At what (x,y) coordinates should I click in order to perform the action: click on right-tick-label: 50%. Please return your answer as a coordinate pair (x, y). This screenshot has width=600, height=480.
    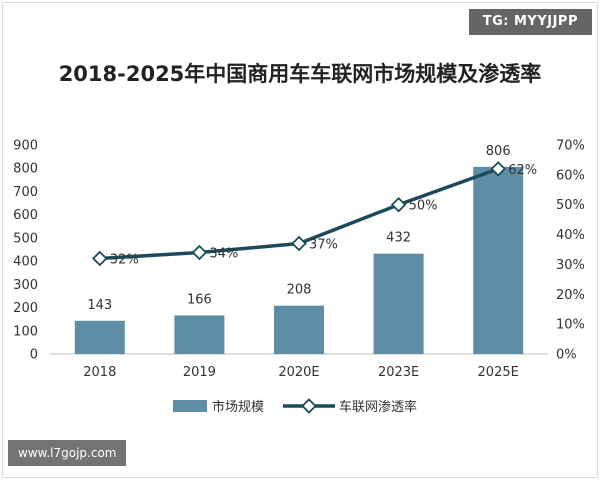
    Looking at the image, I should click on (570, 205).